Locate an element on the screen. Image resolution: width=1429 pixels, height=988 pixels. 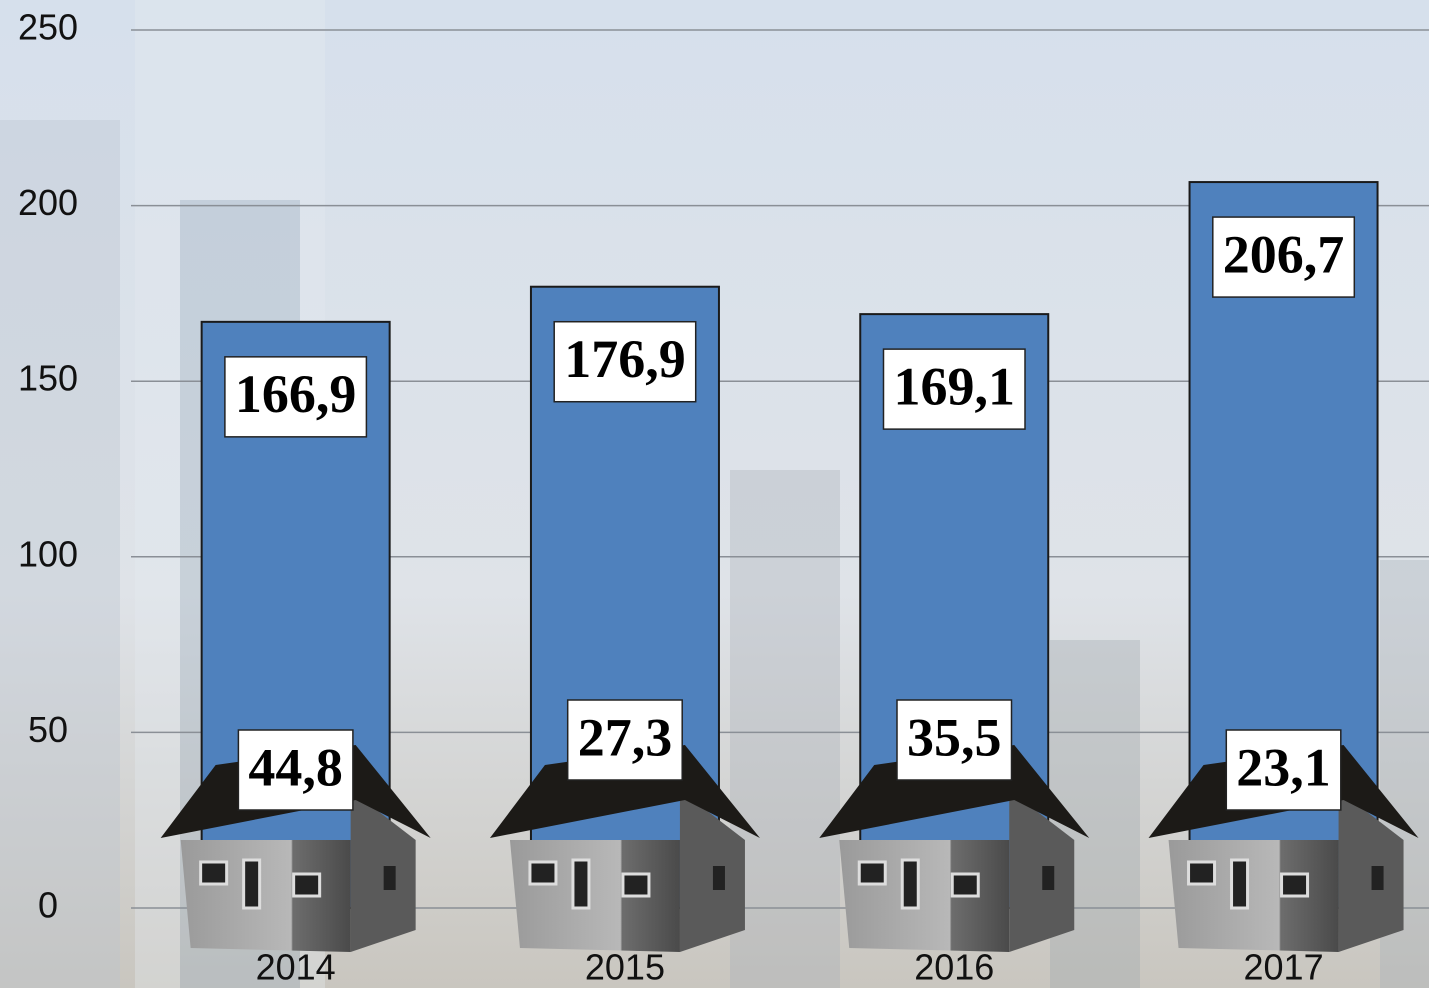
data-label-text: 169,1 is located at coordinates (955, 387).